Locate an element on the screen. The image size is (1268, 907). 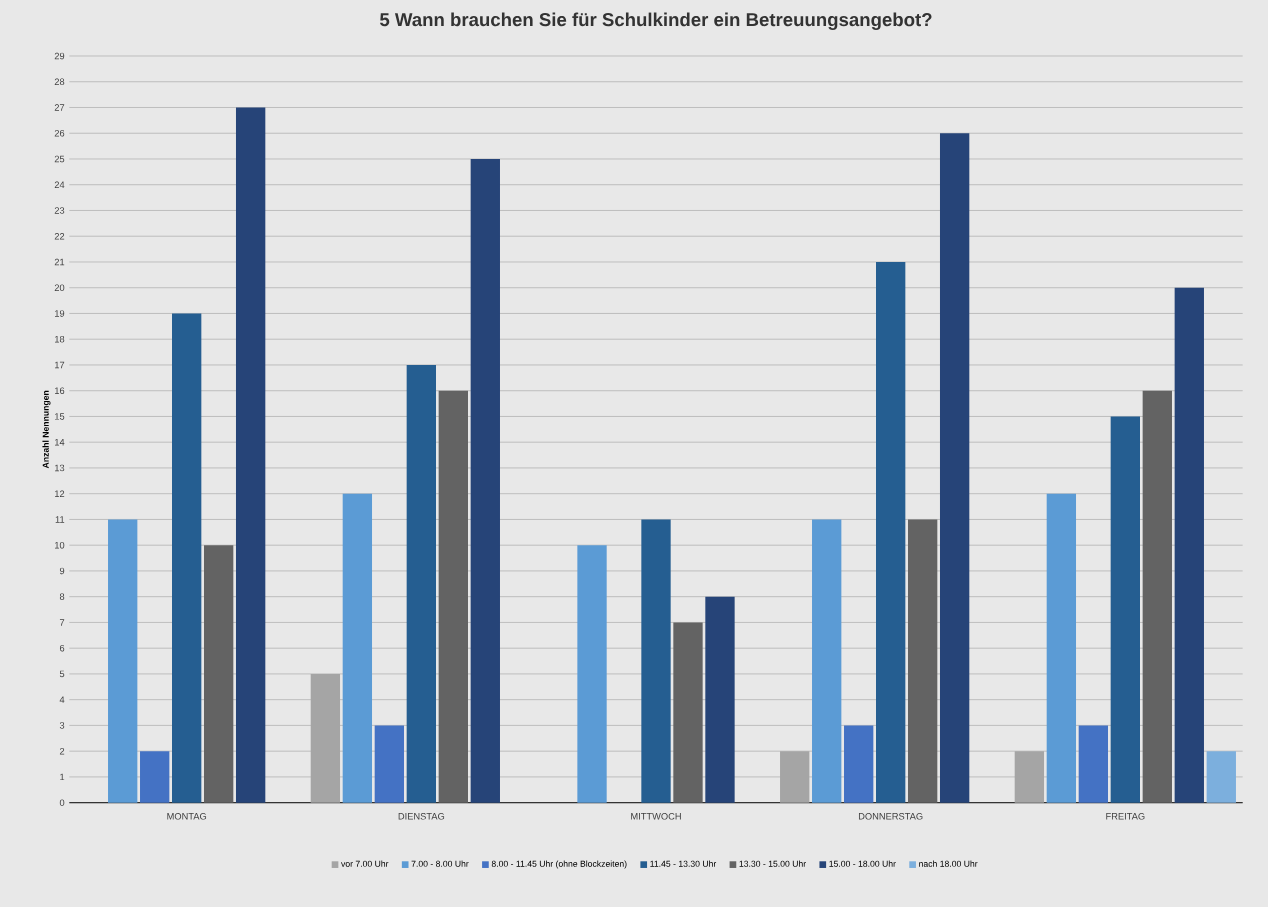
y-tick-label: 8 is located at coordinates (62, 597).